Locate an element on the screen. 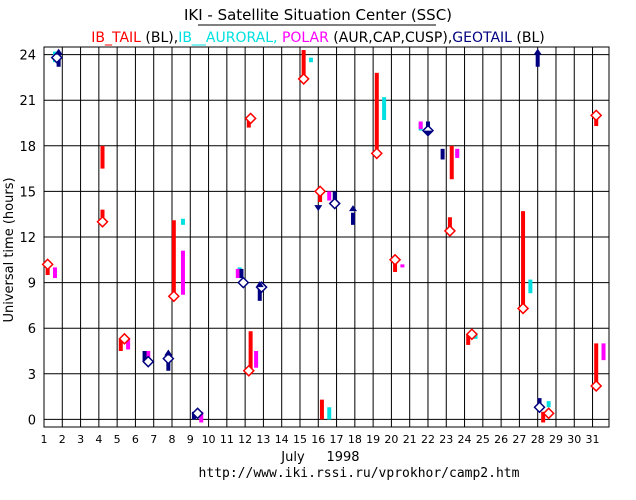 The width and height of the screenshot is (636, 500). y-tick-label: 3 is located at coordinates (32, 375).